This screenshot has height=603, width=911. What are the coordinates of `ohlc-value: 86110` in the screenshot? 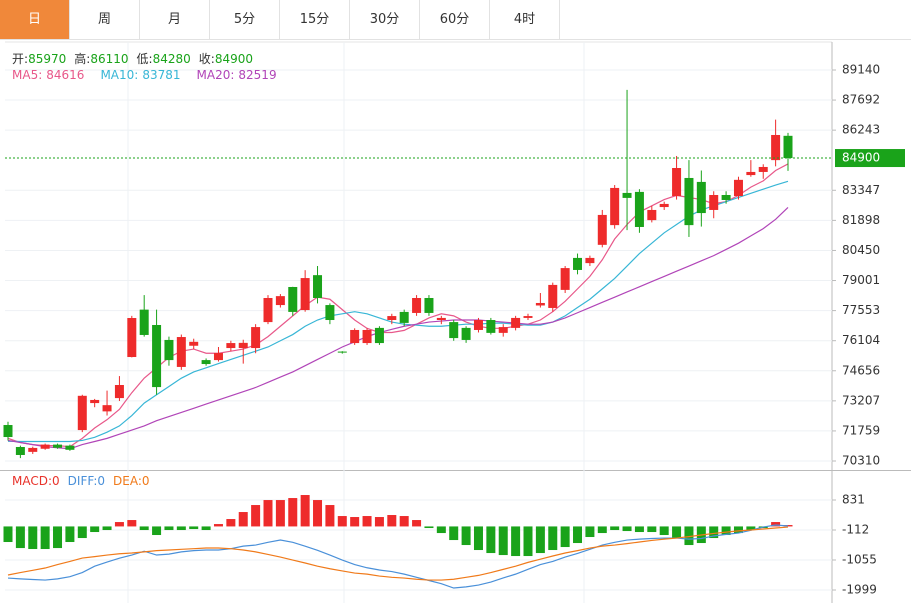 It's located at (109, 59).